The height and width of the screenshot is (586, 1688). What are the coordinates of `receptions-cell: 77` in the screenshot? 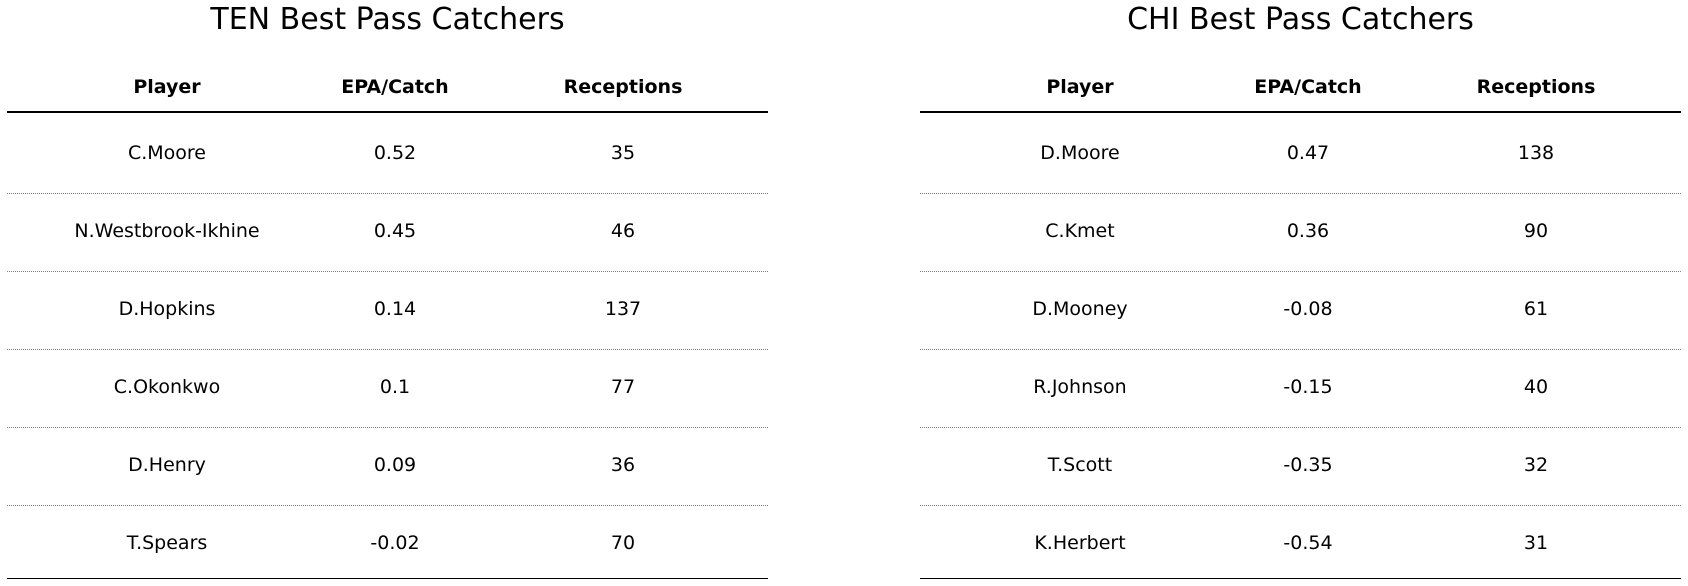 It's located at (623, 387).